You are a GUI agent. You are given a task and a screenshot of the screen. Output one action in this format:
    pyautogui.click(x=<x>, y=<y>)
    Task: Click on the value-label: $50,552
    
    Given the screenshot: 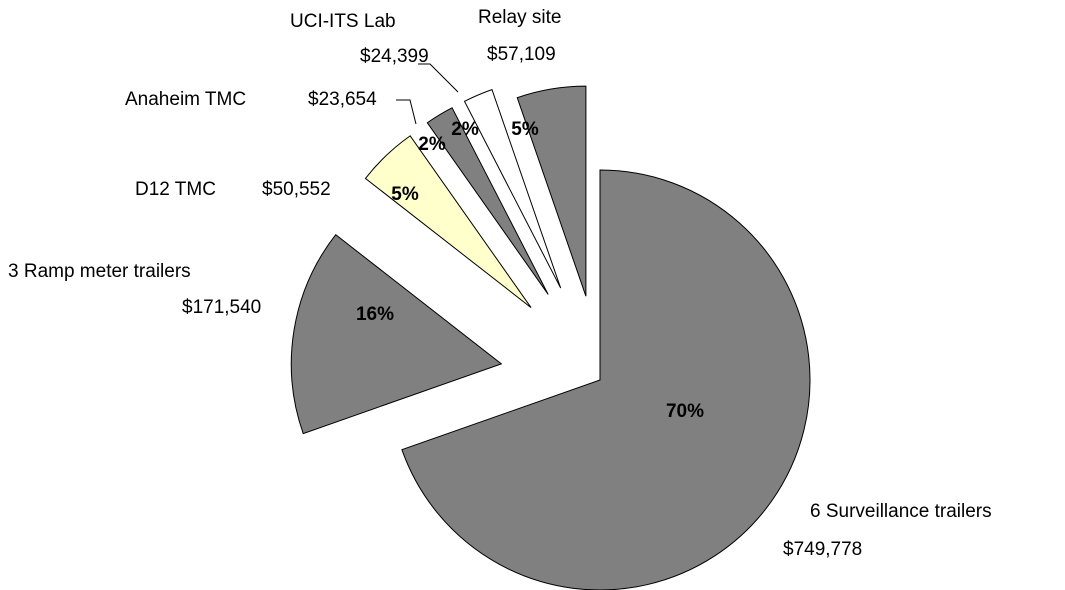 What is the action you would take?
    pyautogui.click(x=296, y=189)
    